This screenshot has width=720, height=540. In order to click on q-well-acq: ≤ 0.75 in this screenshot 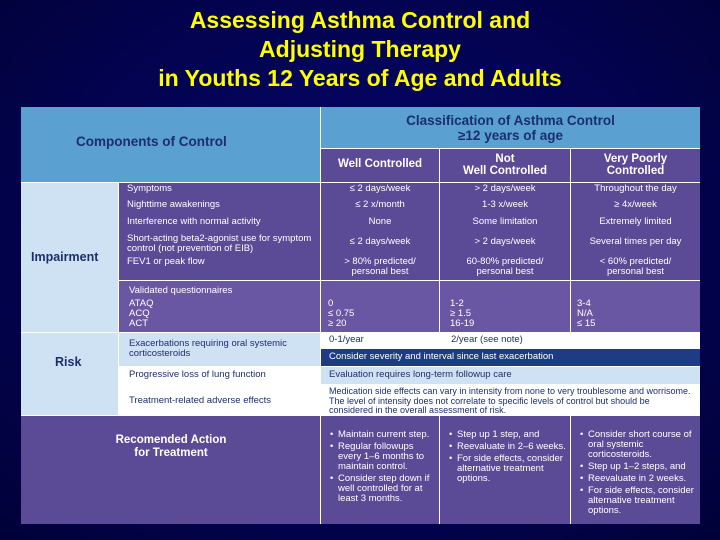, I will do `click(341, 313)`.